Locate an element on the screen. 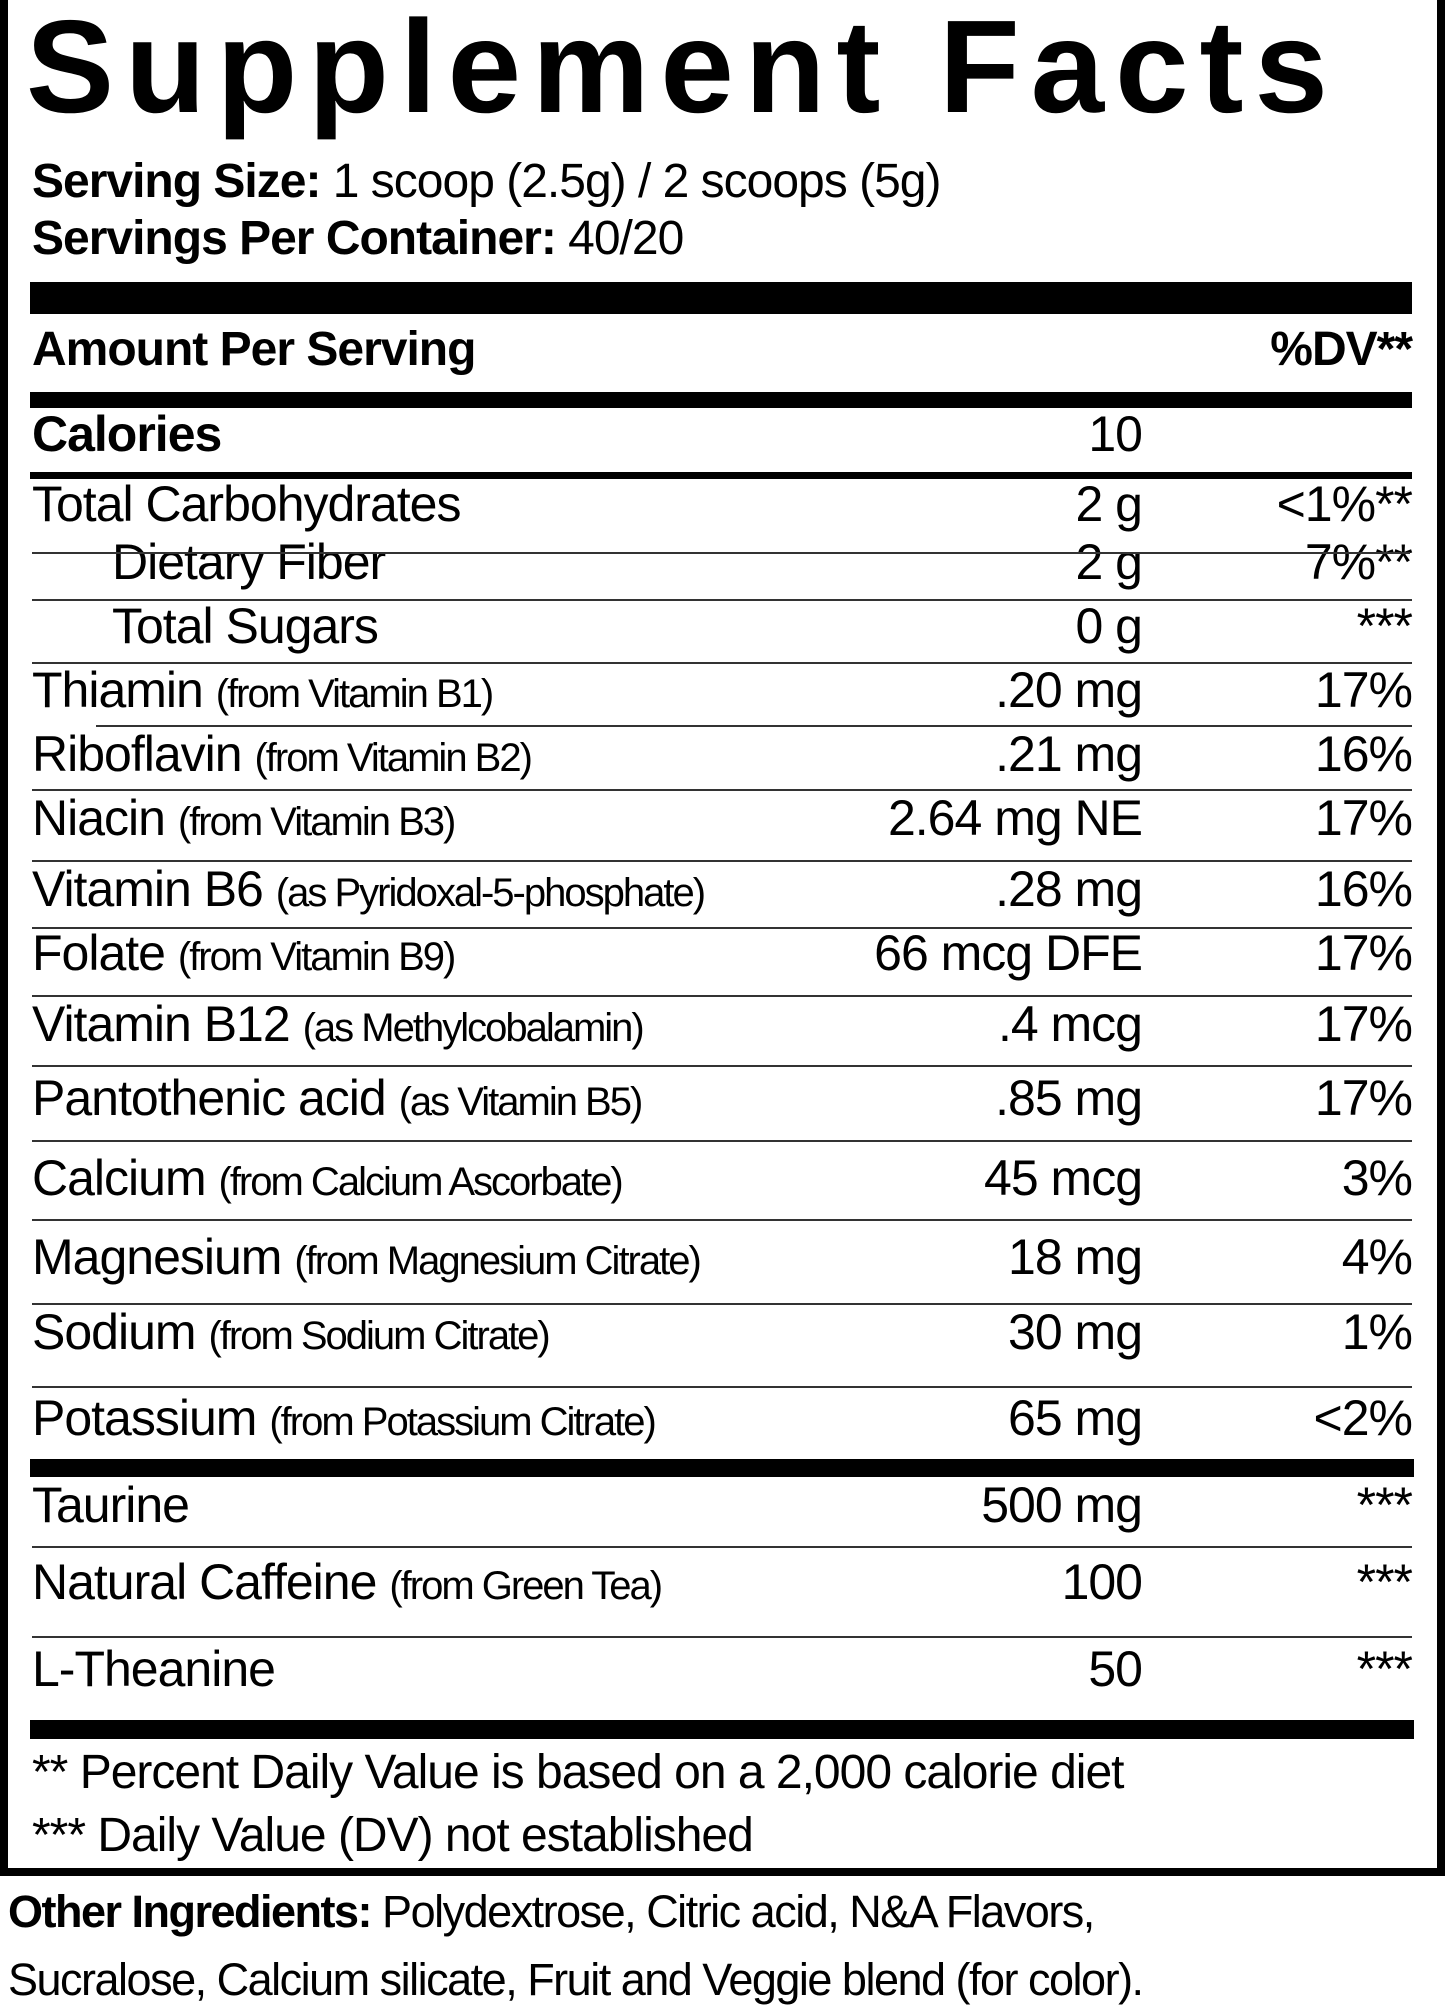 This screenshot has height=2013, width=1445. nutrient-amount: .4 mcg is located at coordinates (1070, 1024).